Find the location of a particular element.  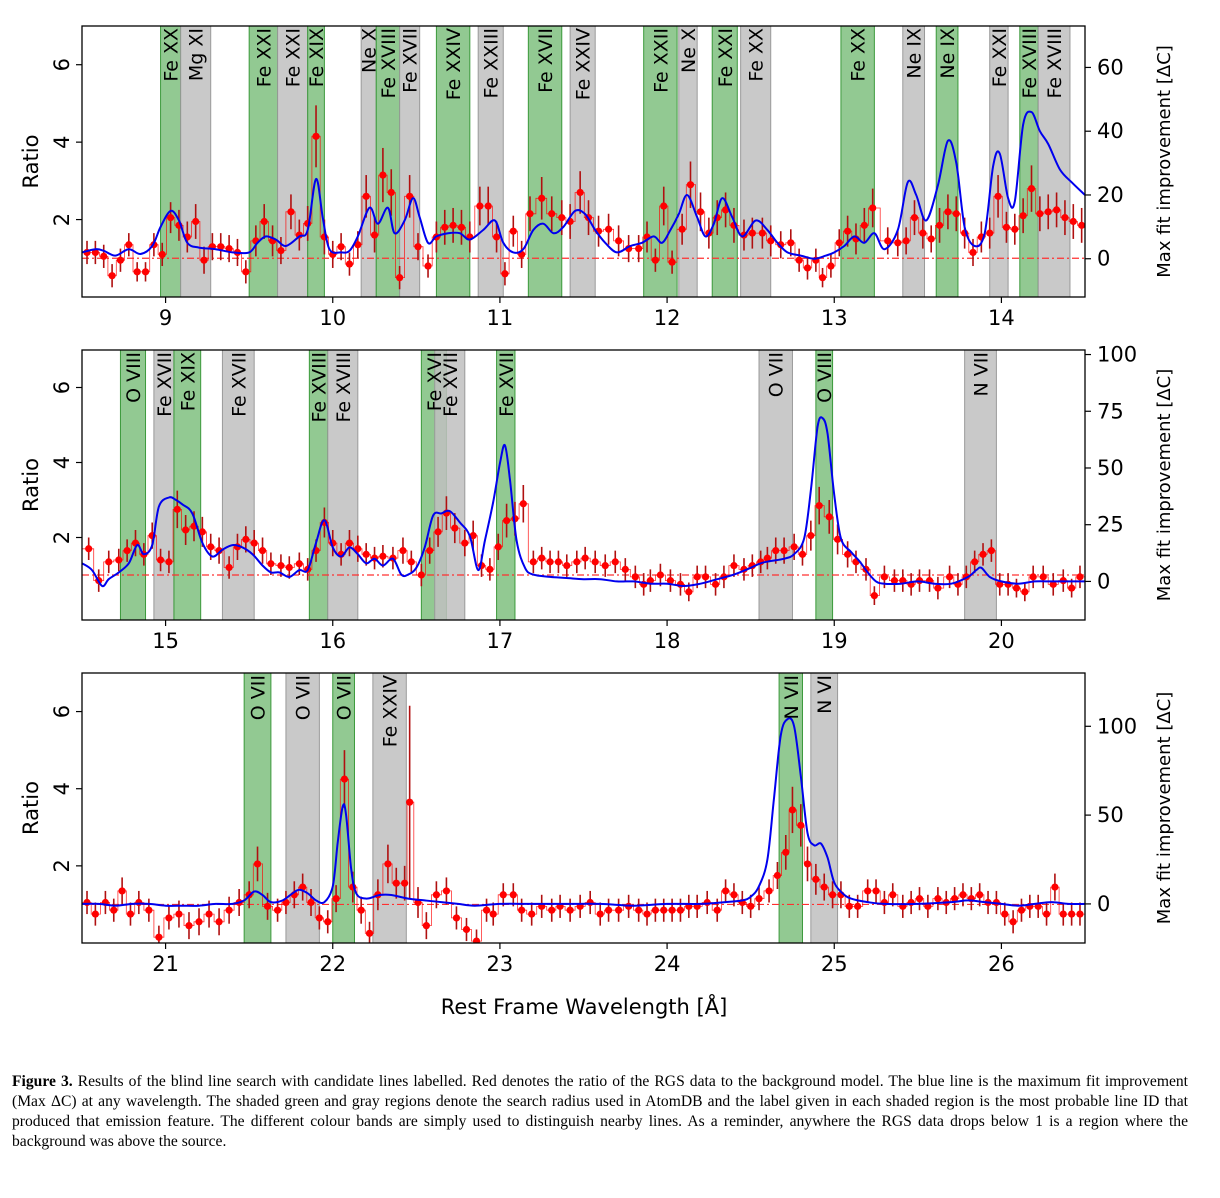

x-tick-label: 22 is located at coordinates (332, 964).